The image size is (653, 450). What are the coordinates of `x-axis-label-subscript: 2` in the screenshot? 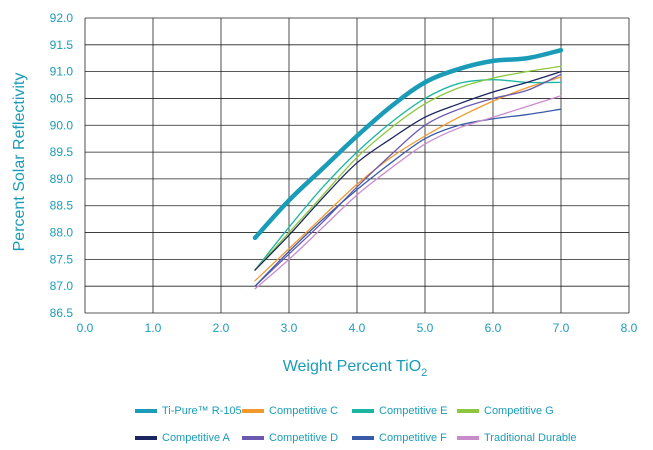 It's located at (424, 373).